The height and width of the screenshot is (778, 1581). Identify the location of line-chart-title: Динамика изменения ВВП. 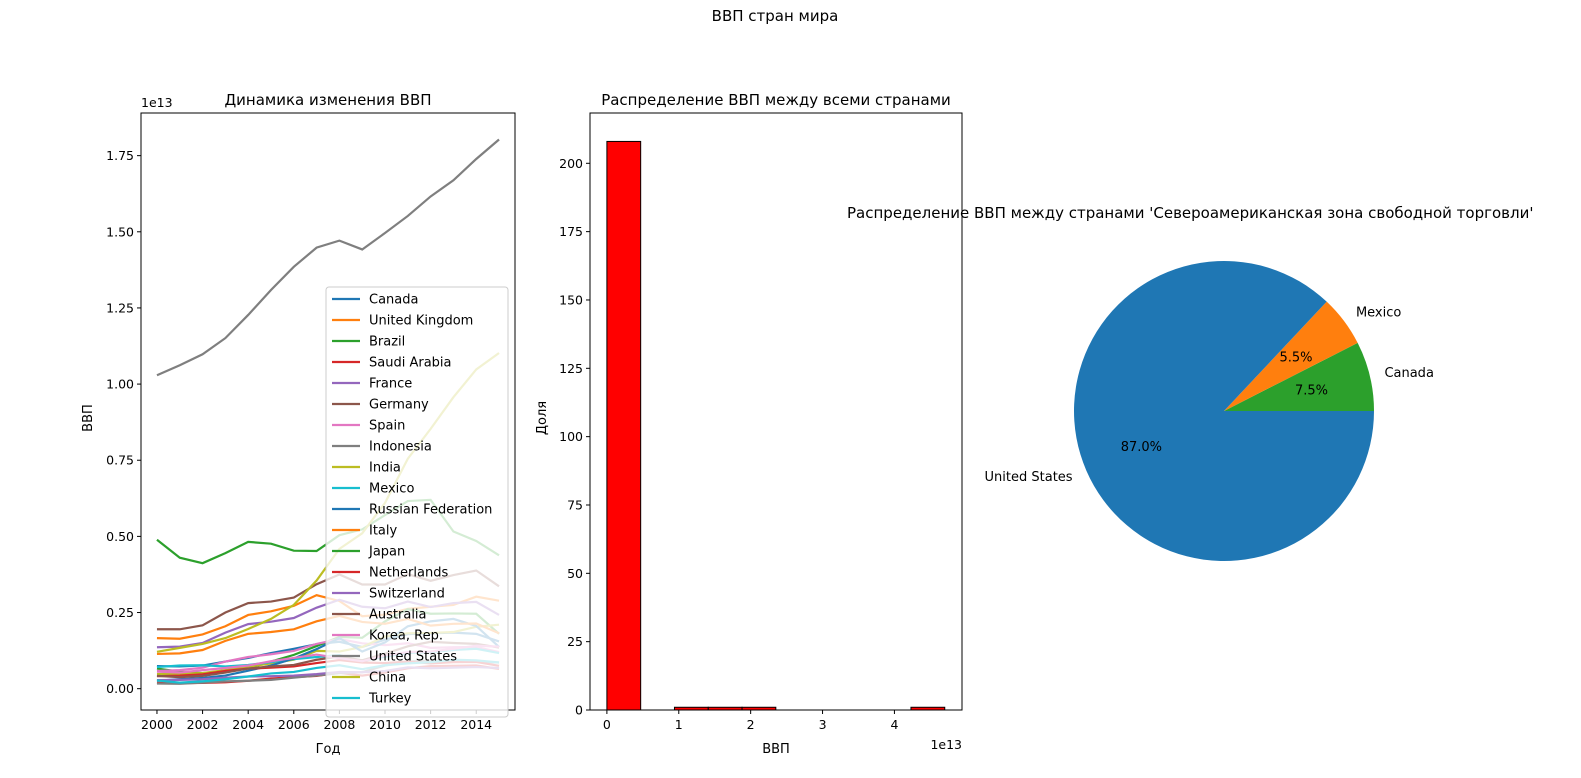
(327, 100).